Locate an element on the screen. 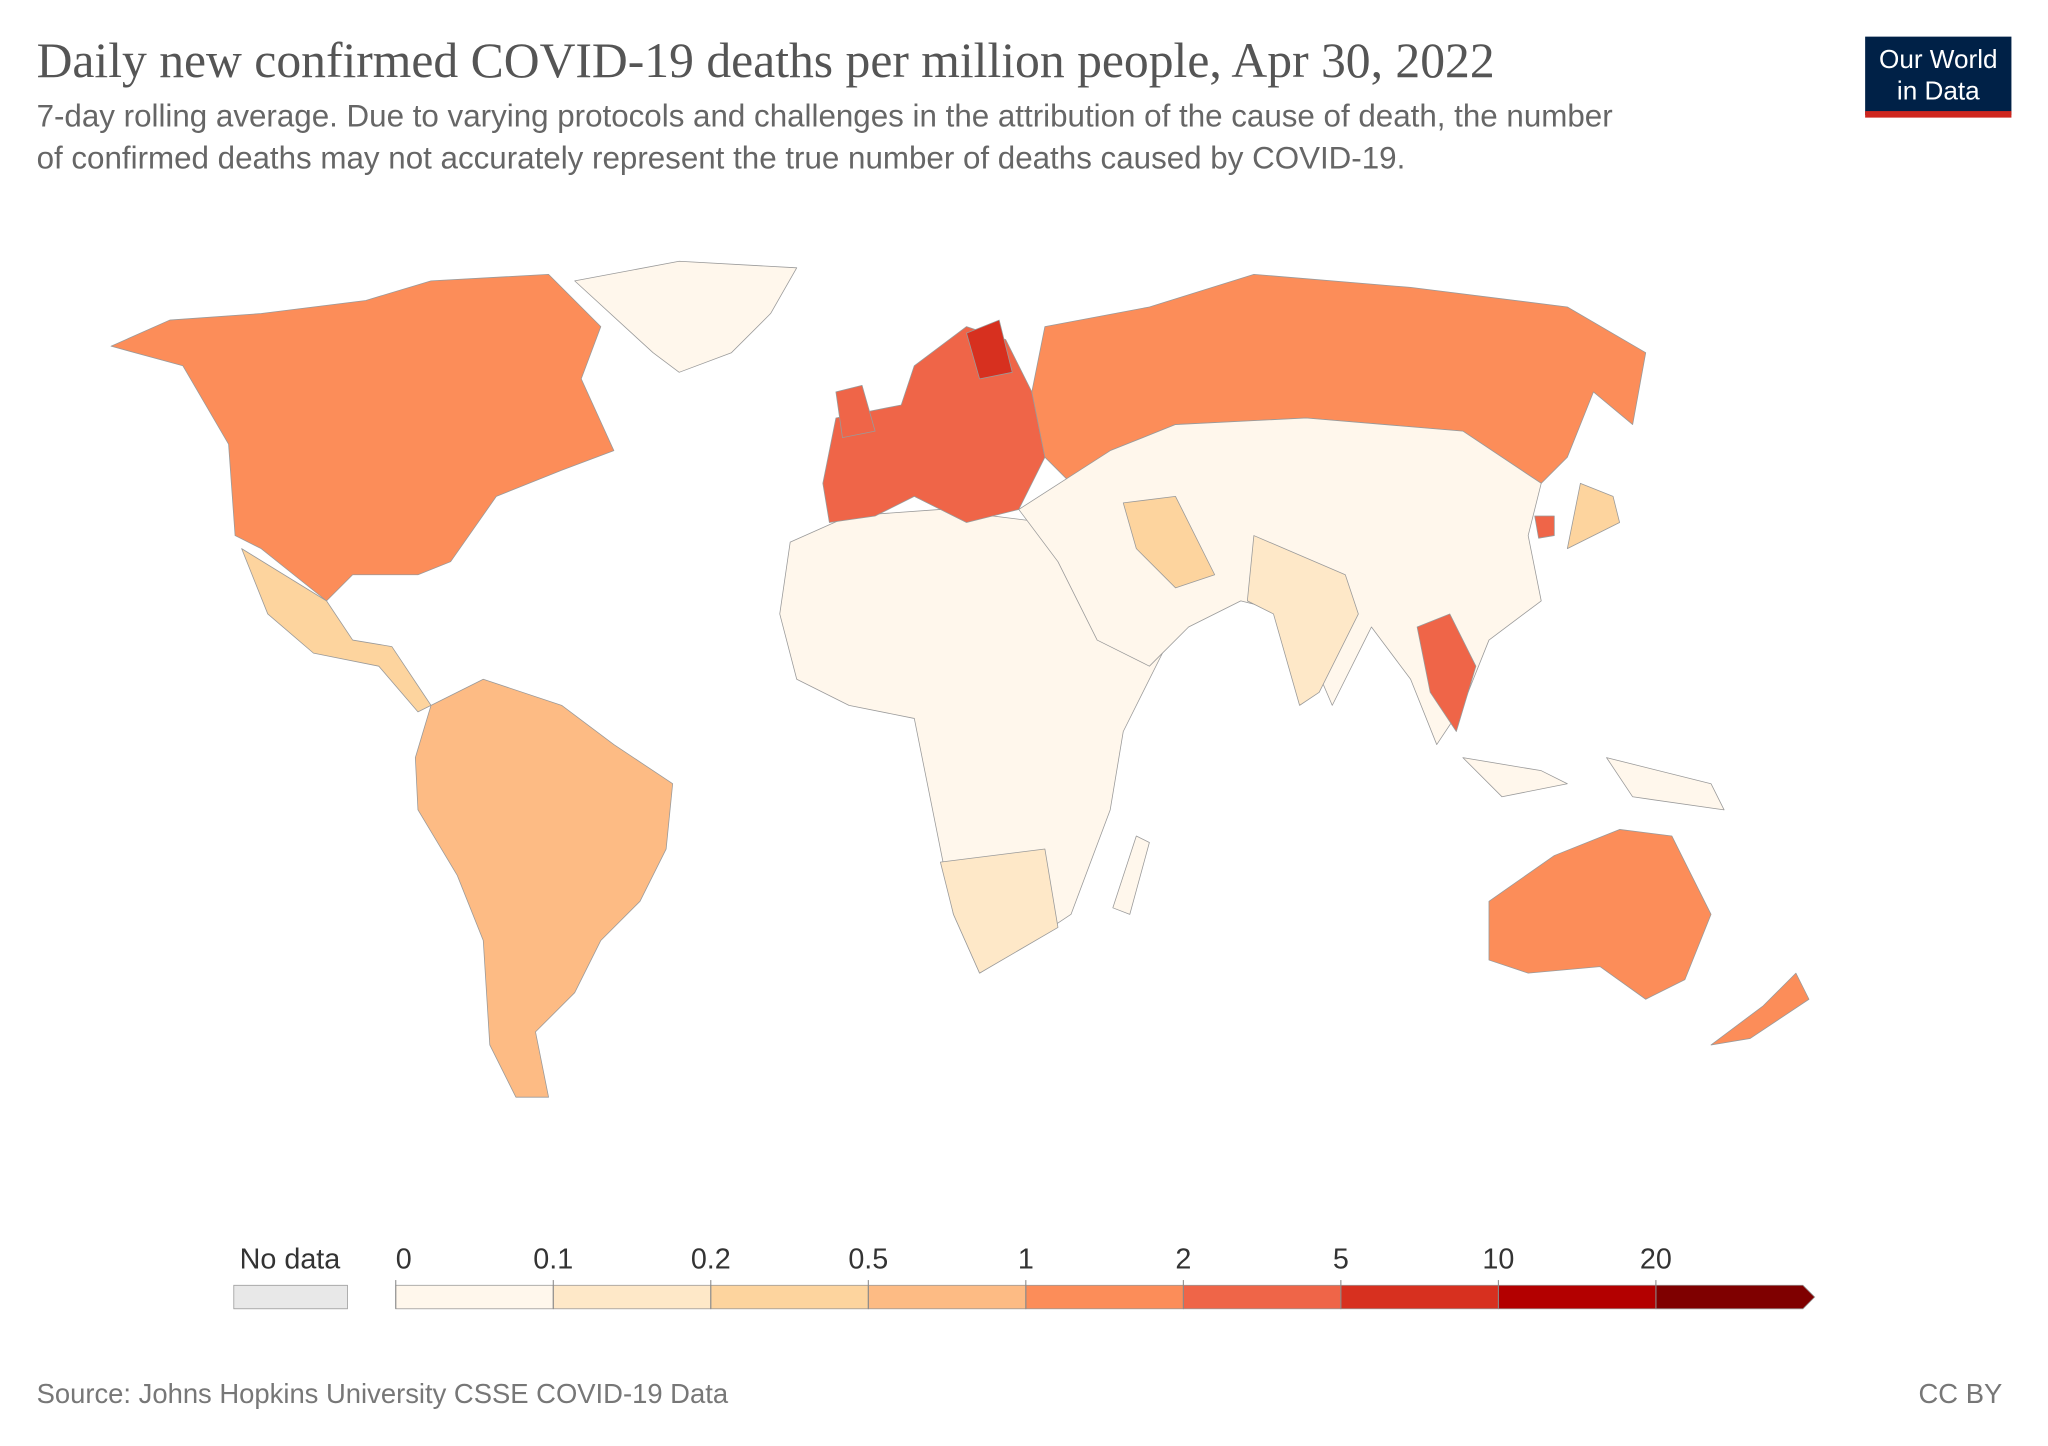  license: CC BY is located at coordinates (1961, 1393).